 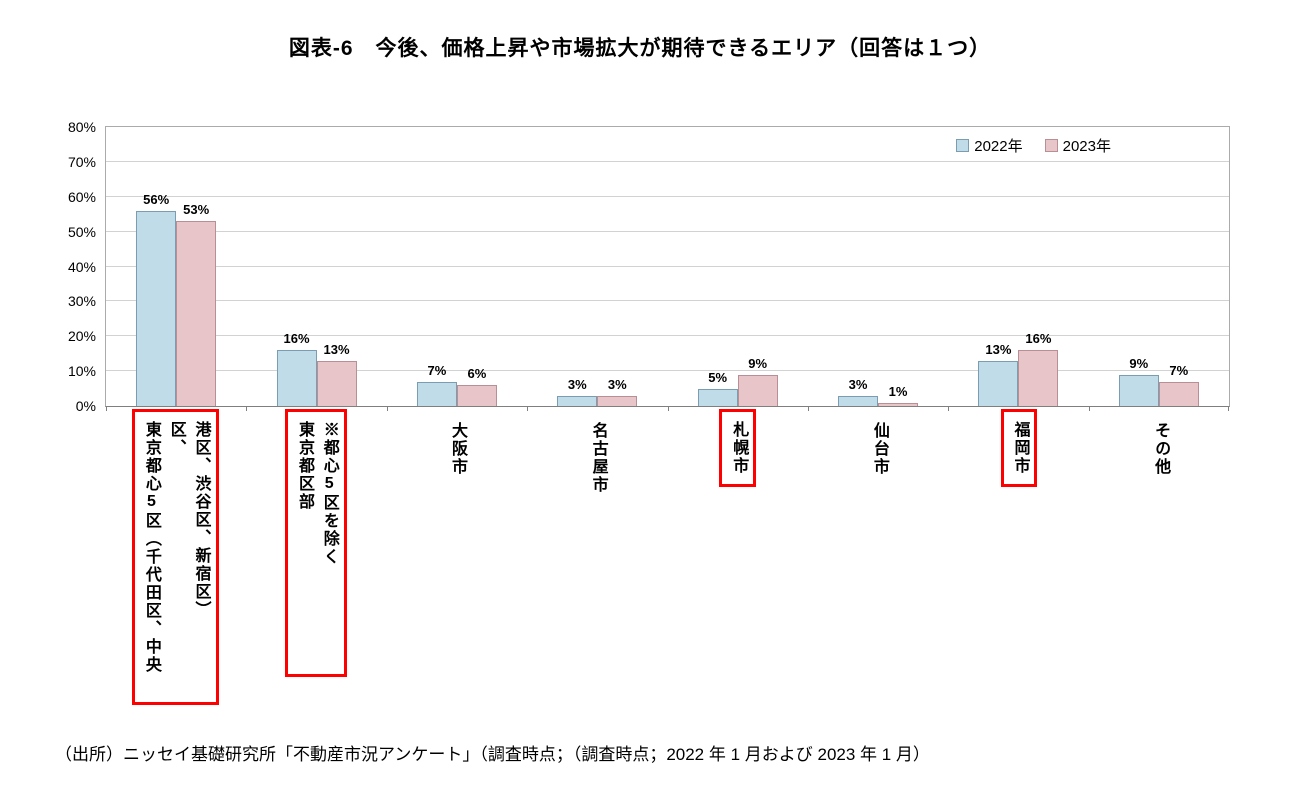 What do you see at coordinates (81, 266) in the screenshot?
I see `y-tick-label: 40%` at bounding box center [81, 266].